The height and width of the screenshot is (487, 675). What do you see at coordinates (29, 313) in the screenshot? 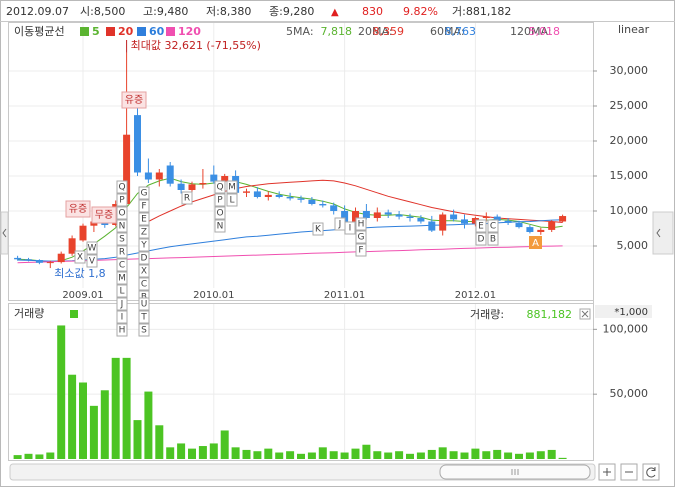
I see `volume-title: 거래량` at bounding box center [29, 313].